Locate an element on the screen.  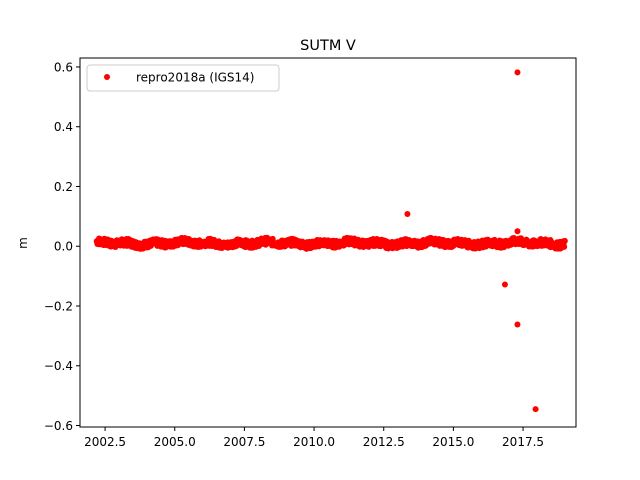
x-tick-label: 2012.5 is located at coordinates (384, 442).